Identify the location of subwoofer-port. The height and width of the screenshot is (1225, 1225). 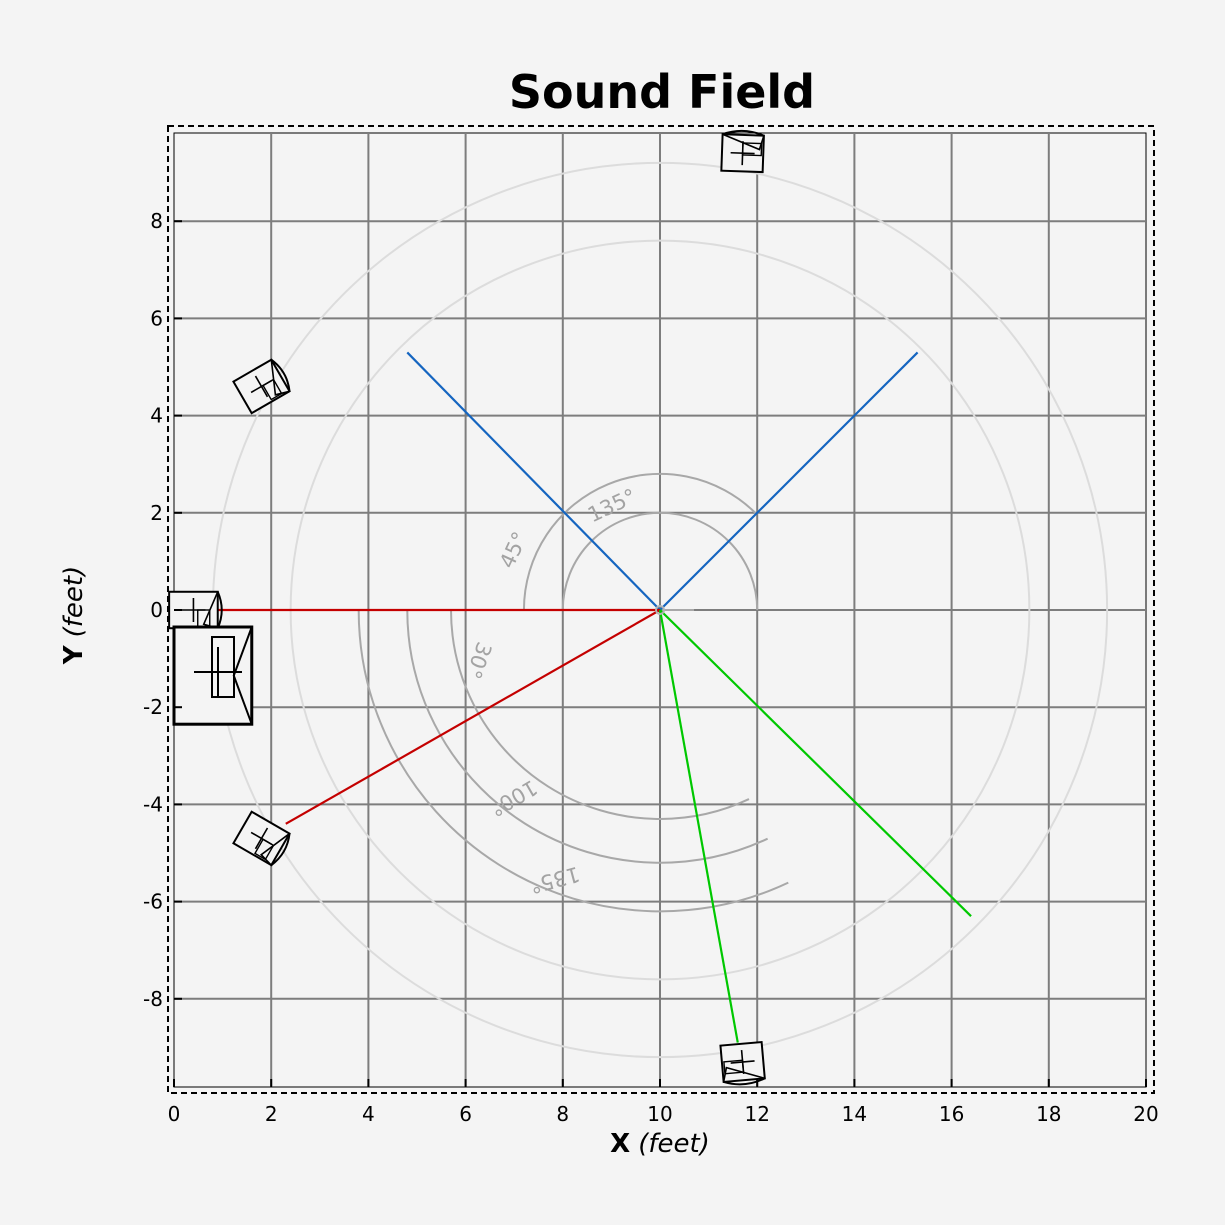
(223, 667).